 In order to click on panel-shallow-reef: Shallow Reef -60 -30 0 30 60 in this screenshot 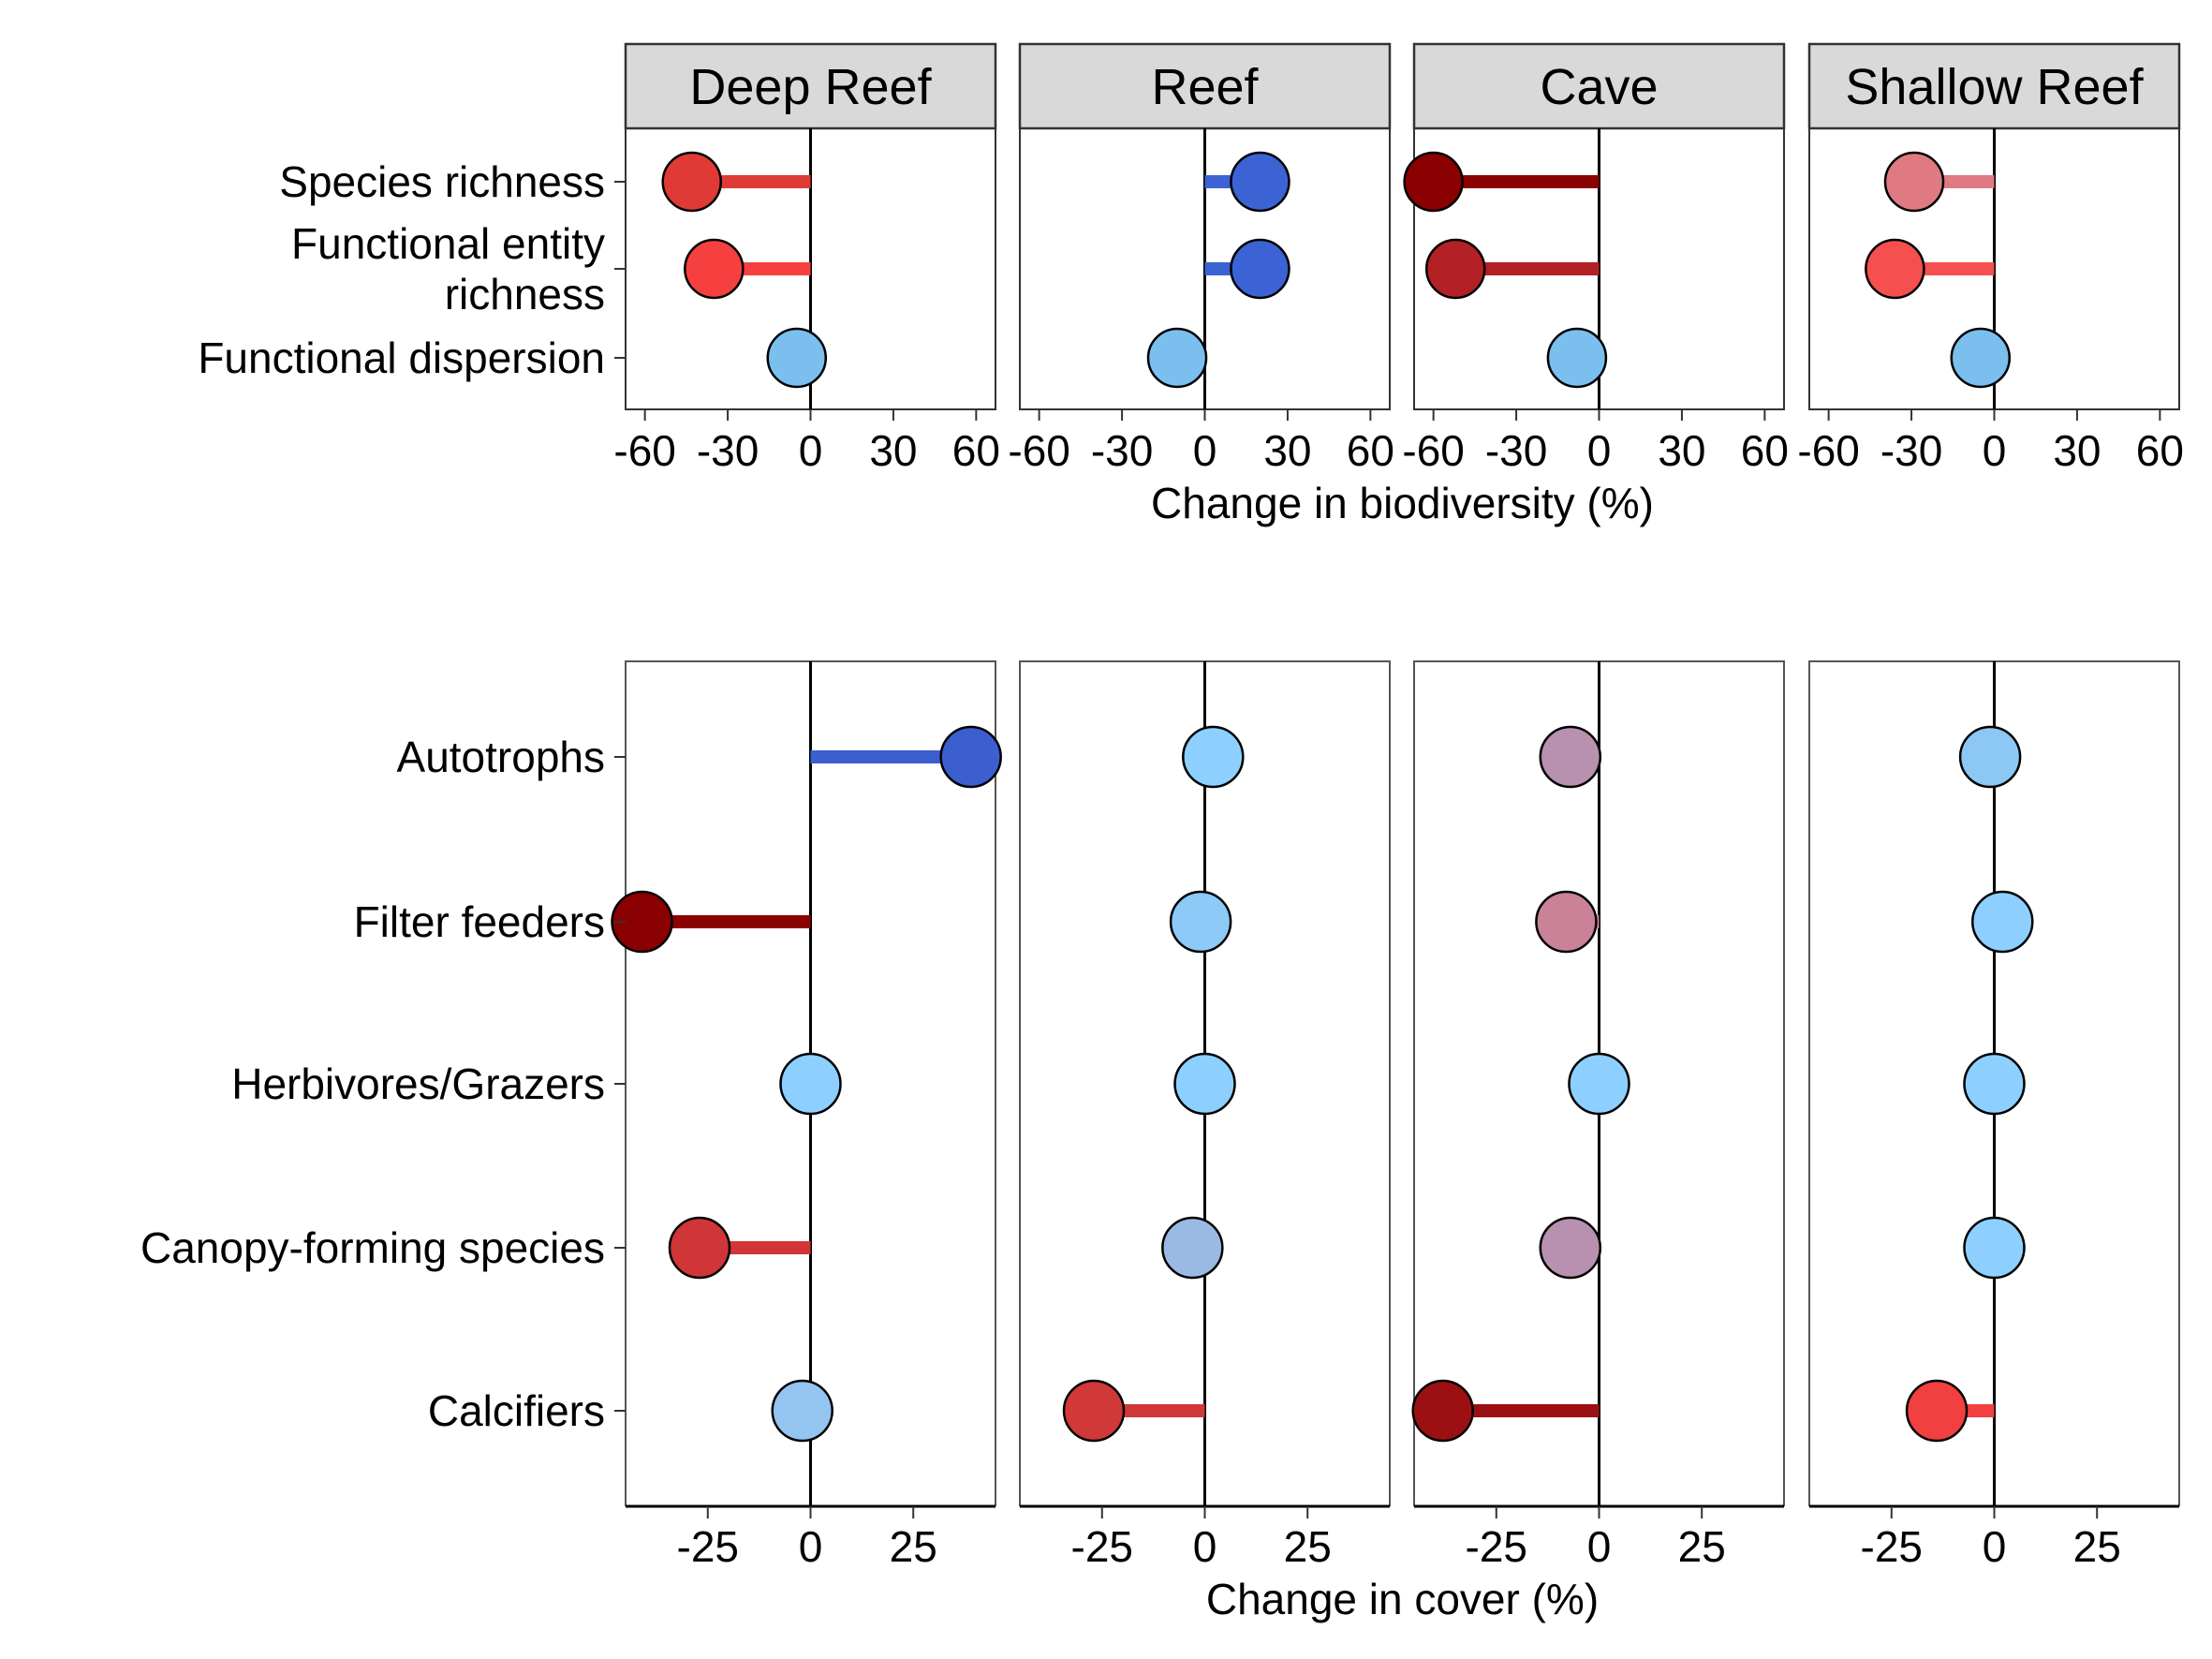, I will do `click(1990, 258)`.